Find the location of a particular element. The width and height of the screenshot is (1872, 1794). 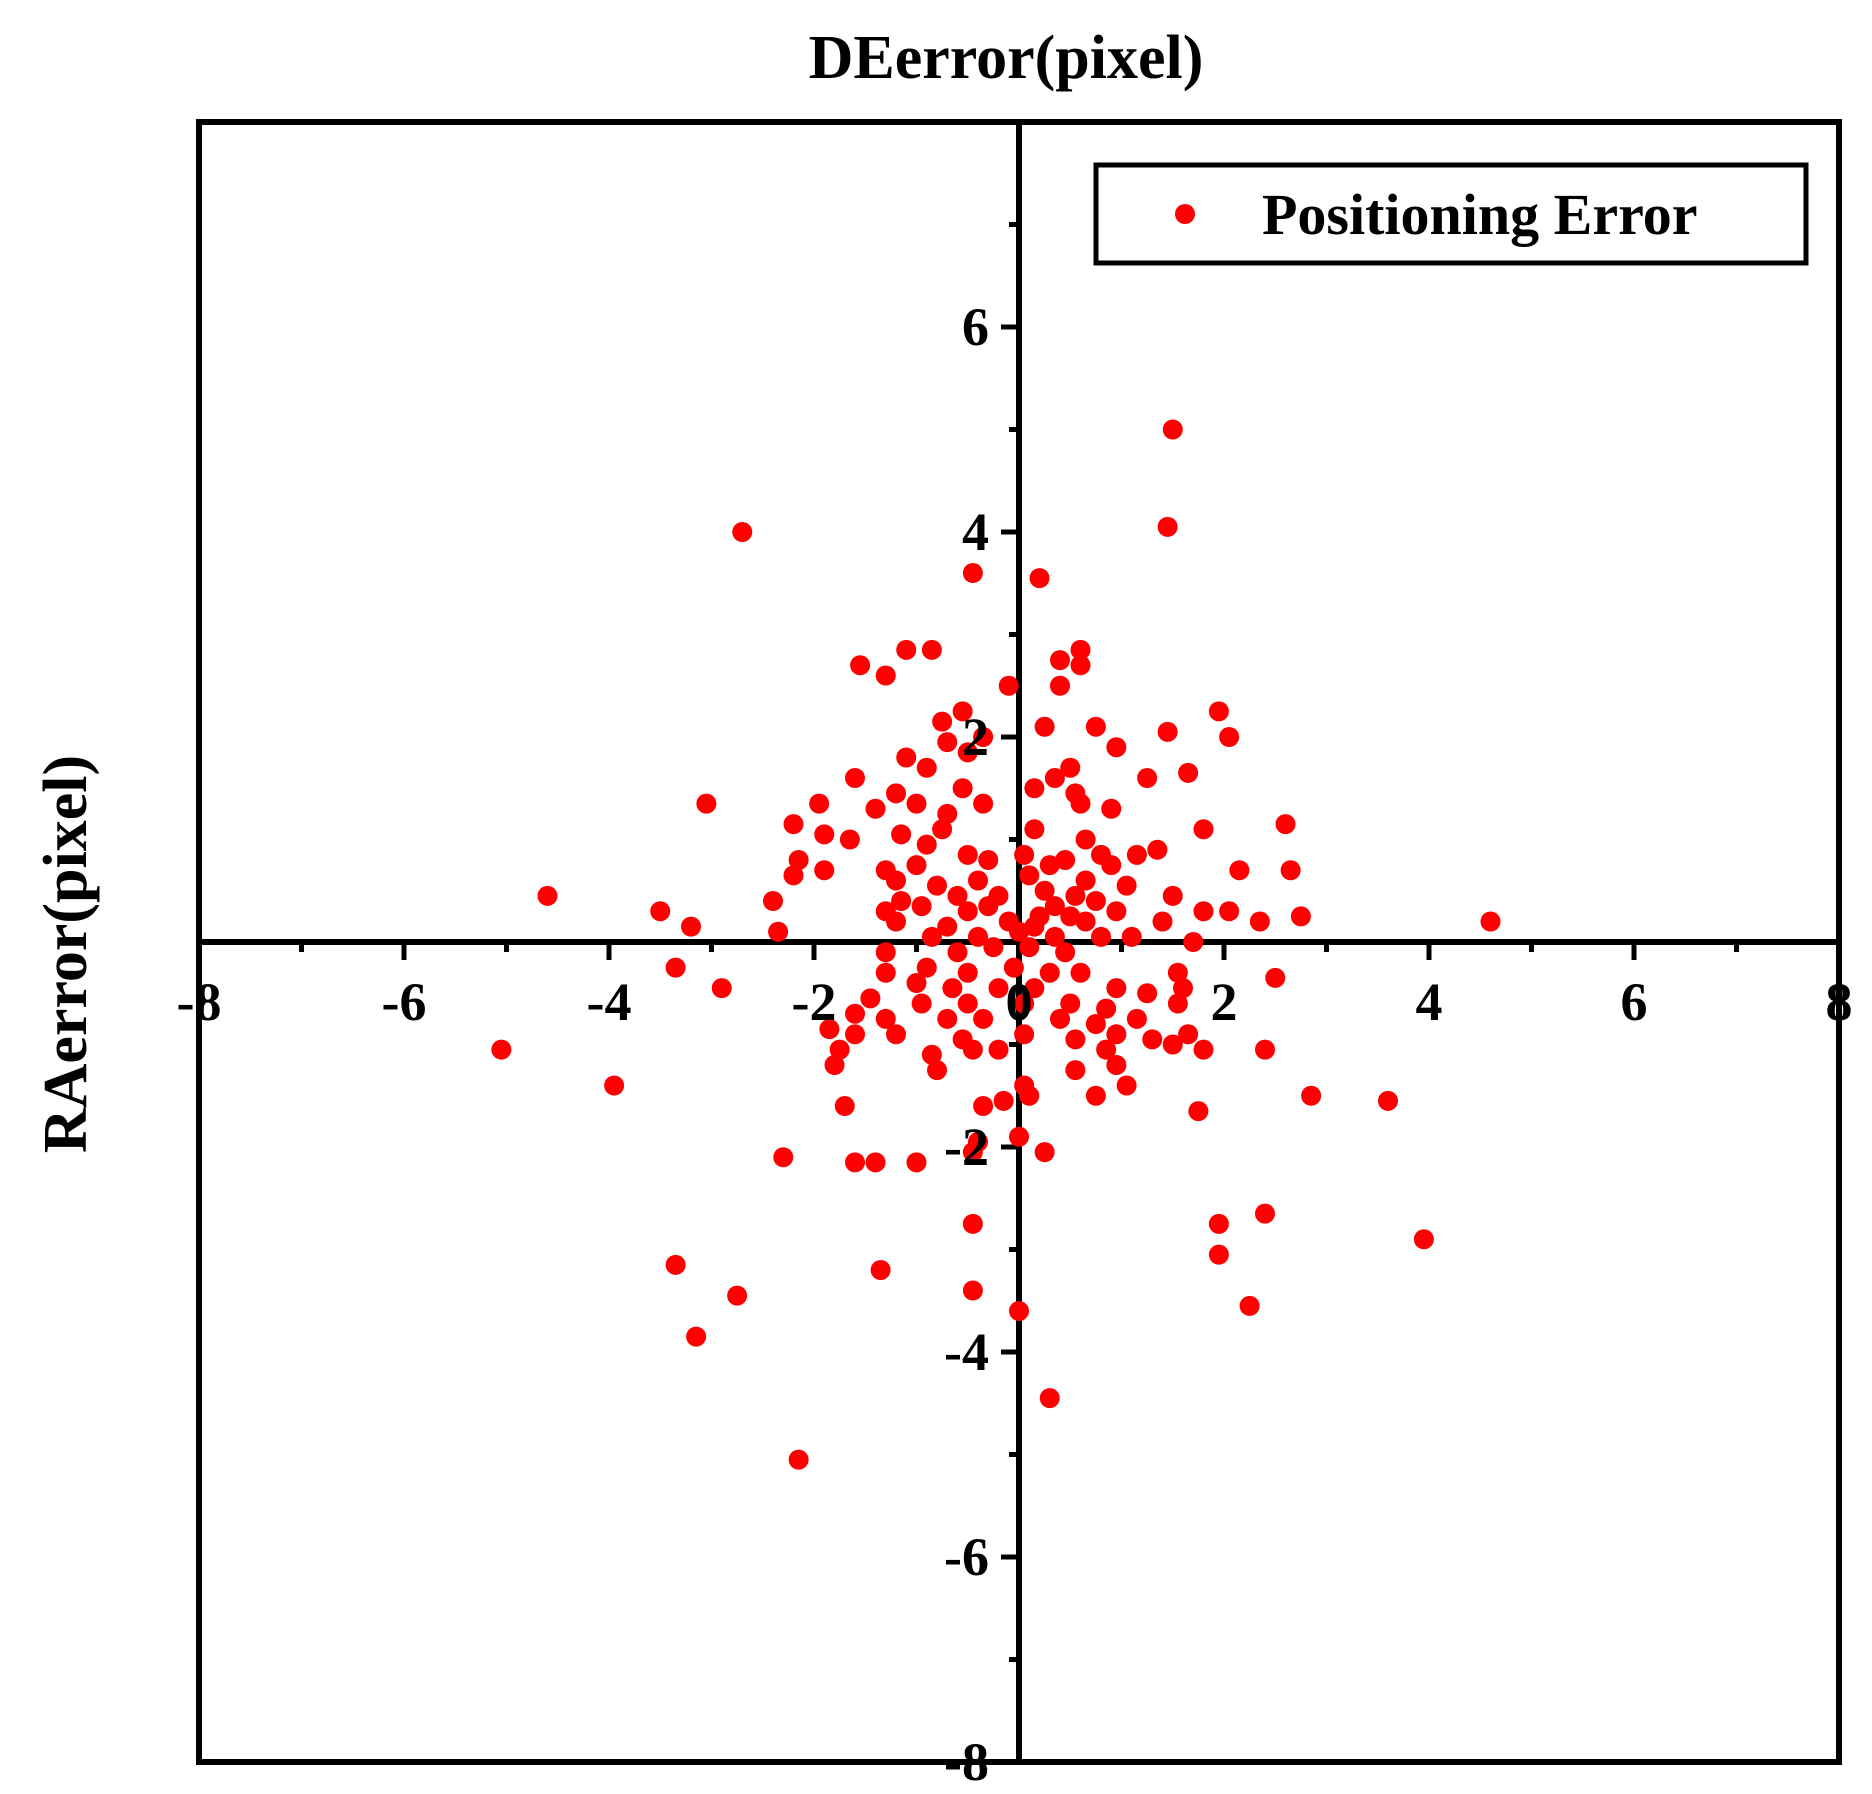

y-tick-label: -8 is located at coordinates (966, 1762).